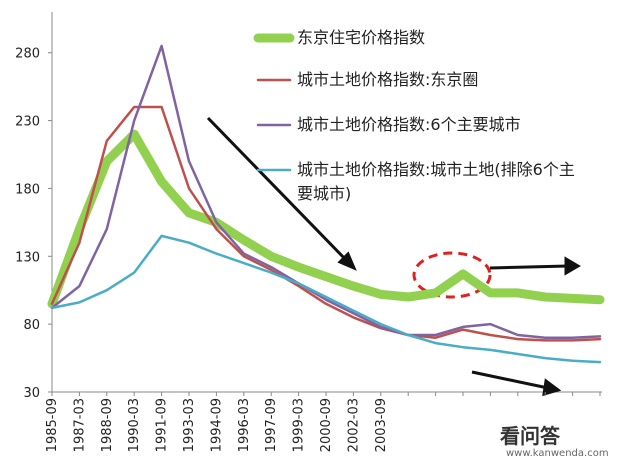 This screenshot has height=470, width=632. I want to click on x-tick-label: 1985-09, so click(52, 425).